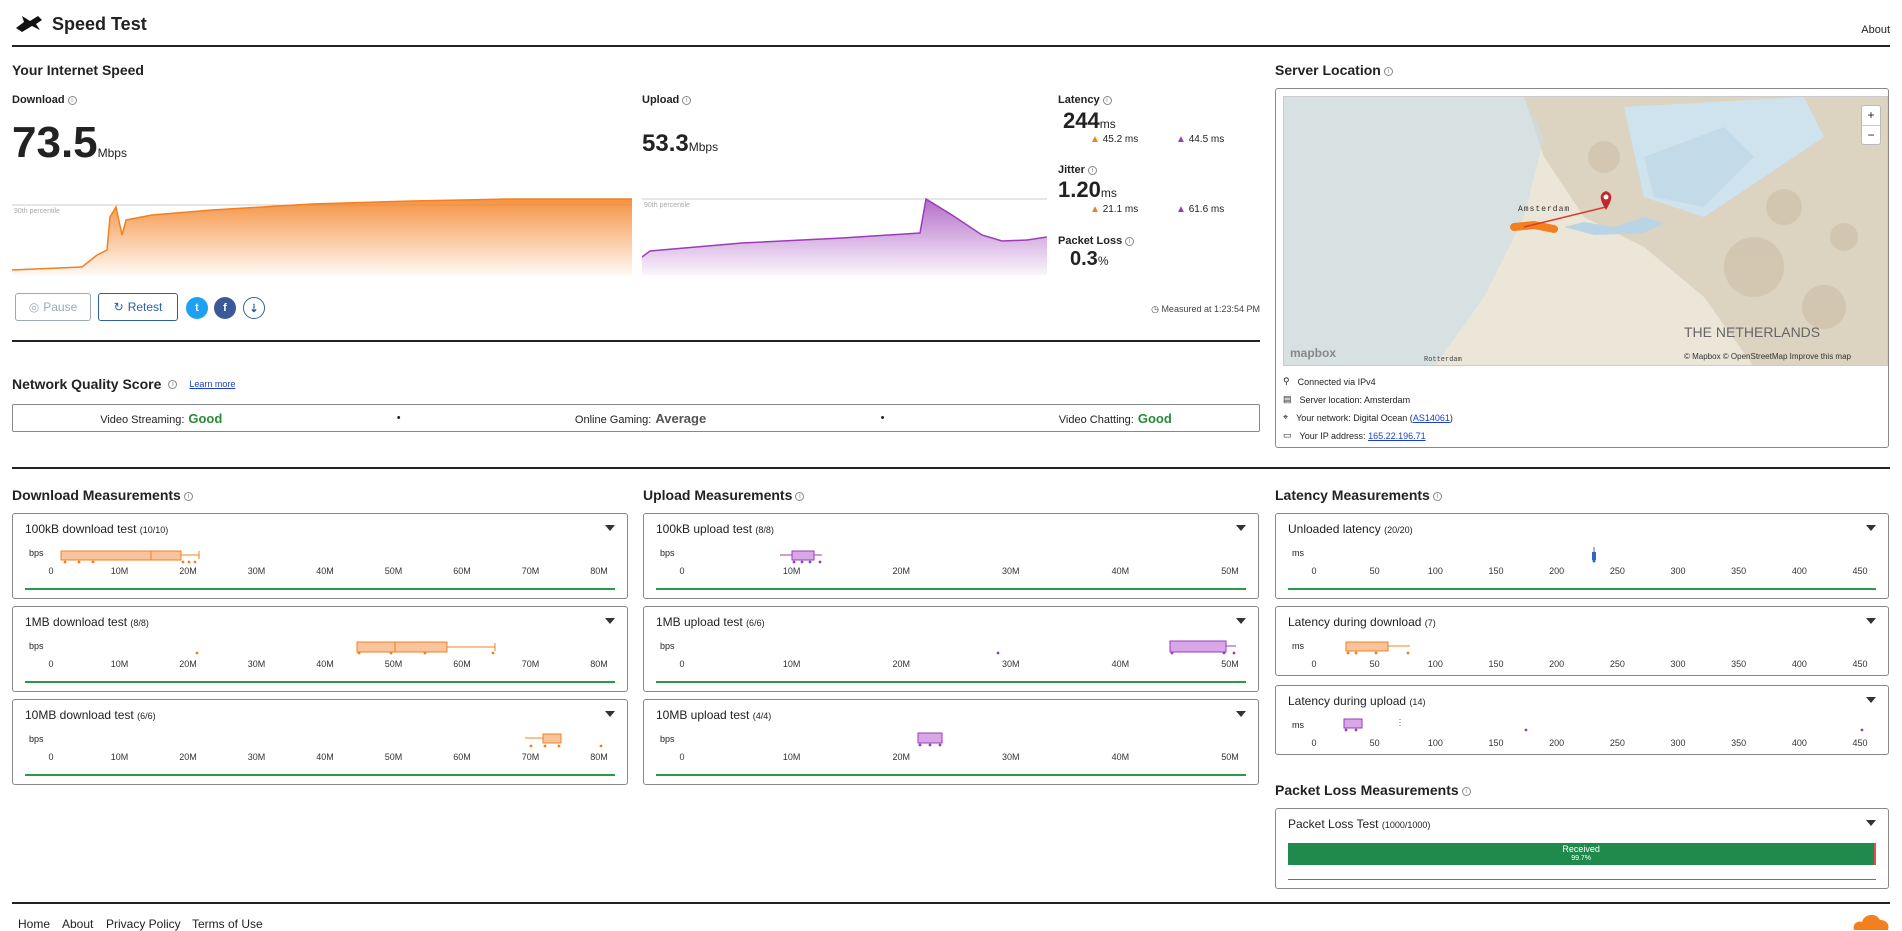  Describe the element at coordinates (710, 622) in the screenshot. I see `test-title: 1MB upload test (6/6)` at that location.